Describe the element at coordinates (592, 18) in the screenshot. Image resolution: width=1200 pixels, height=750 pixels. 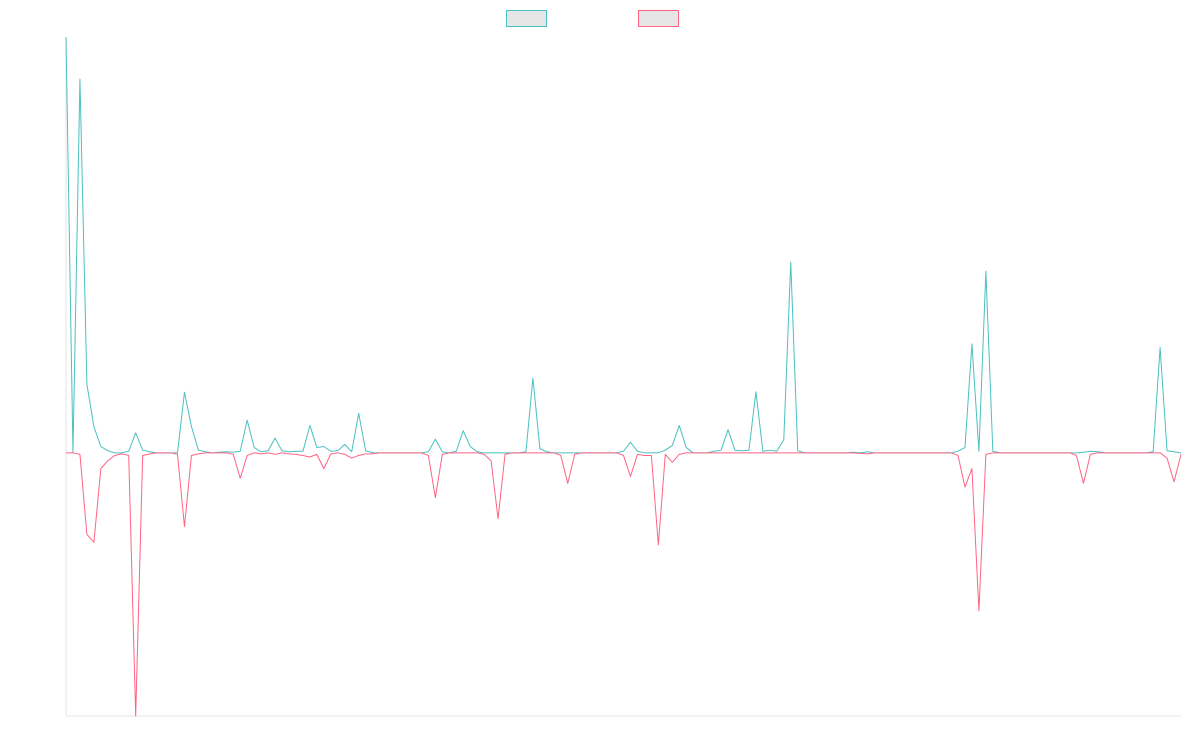
I see `legend` at that location.